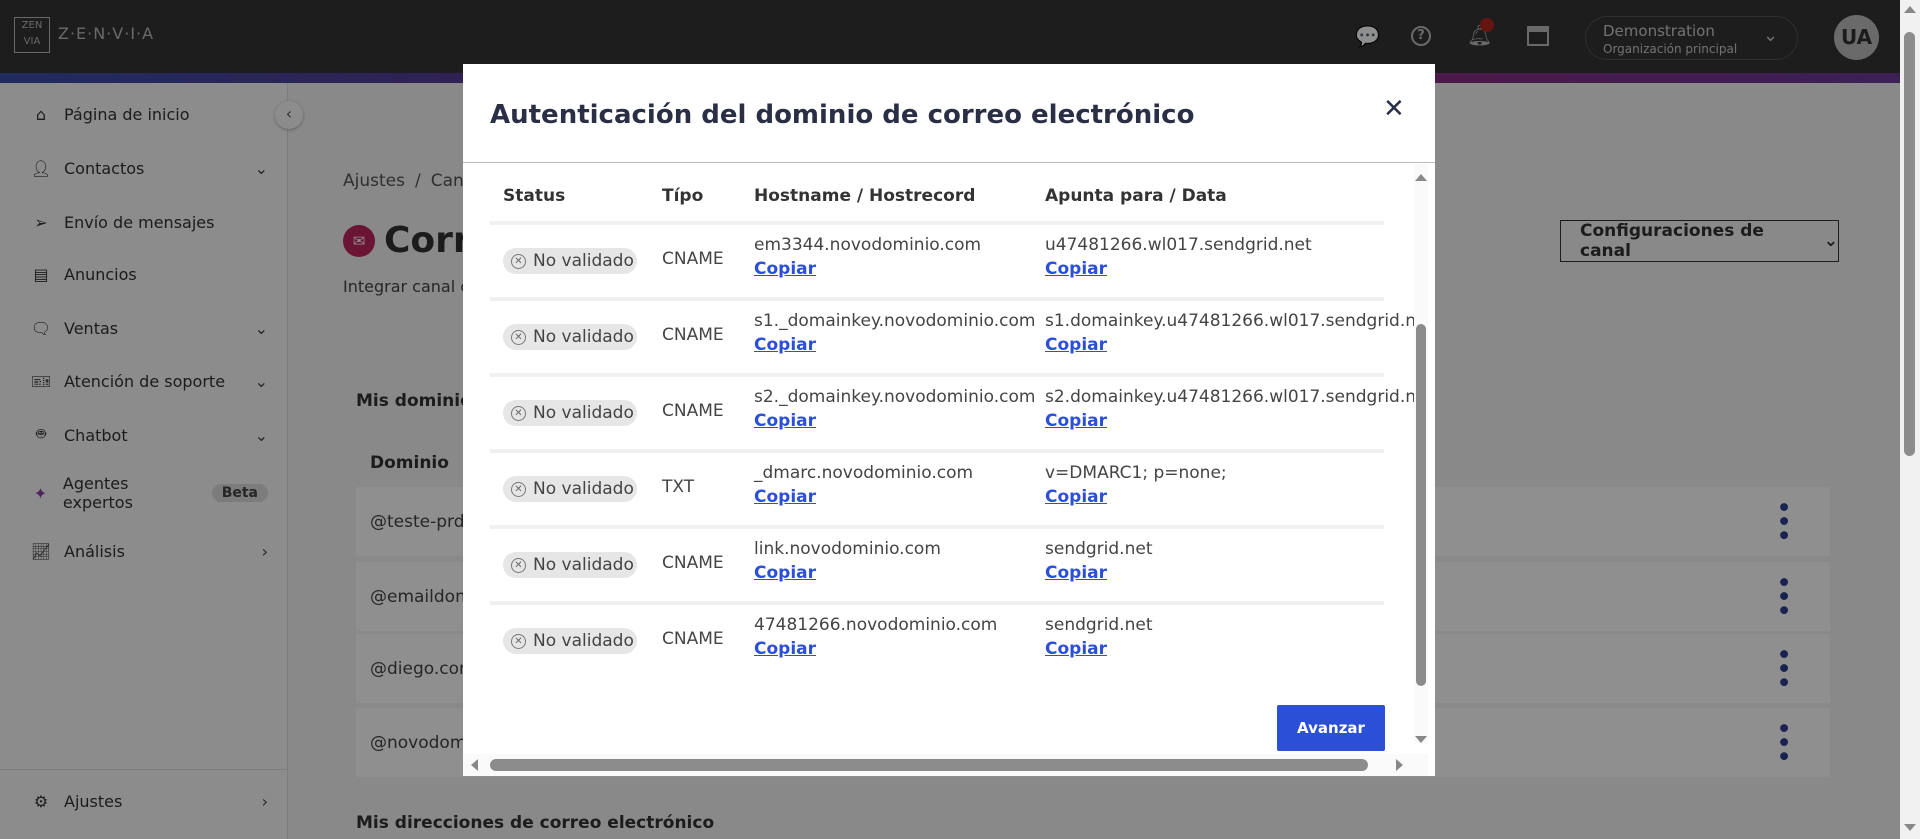 The width and height of the screenshot is (1920, 839). I want to click on scroll-right-arrow, so click(1399, 765).